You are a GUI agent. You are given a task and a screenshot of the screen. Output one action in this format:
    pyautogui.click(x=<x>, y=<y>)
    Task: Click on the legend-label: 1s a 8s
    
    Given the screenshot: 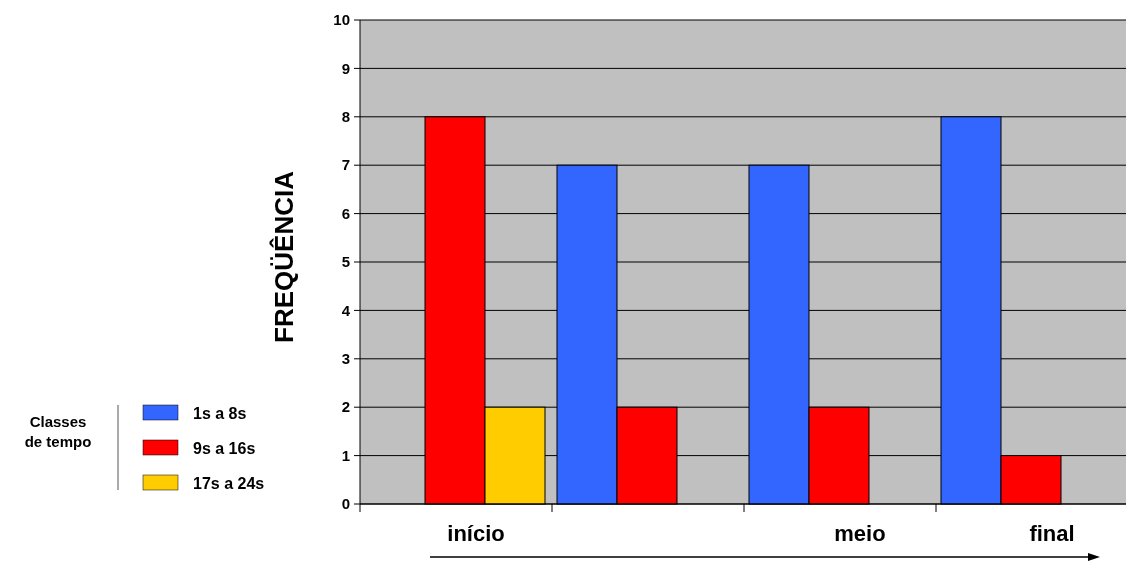 What is the action you would take?
    pyautogui.click(x=220, y=413)
    